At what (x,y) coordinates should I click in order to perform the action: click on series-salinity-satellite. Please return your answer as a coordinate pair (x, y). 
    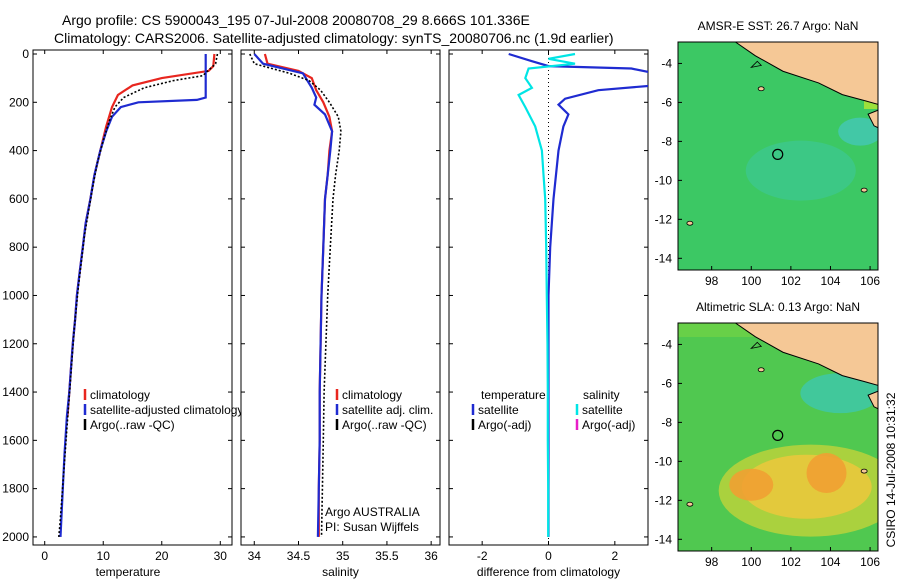
    Looking at the image, I should click on (546, 294).